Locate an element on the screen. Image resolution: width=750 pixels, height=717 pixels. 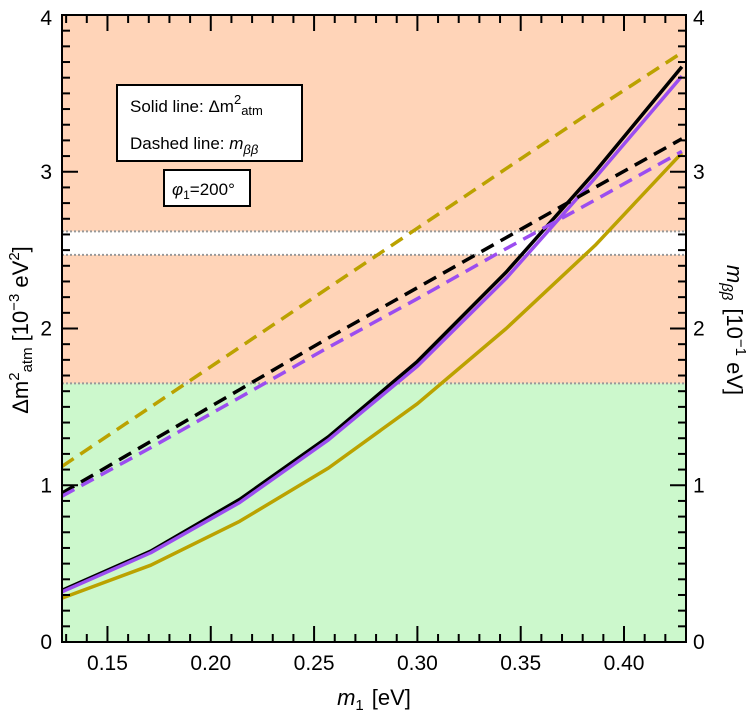
y-left-tick-label-0: 0 is located at coordinates (46, 642).